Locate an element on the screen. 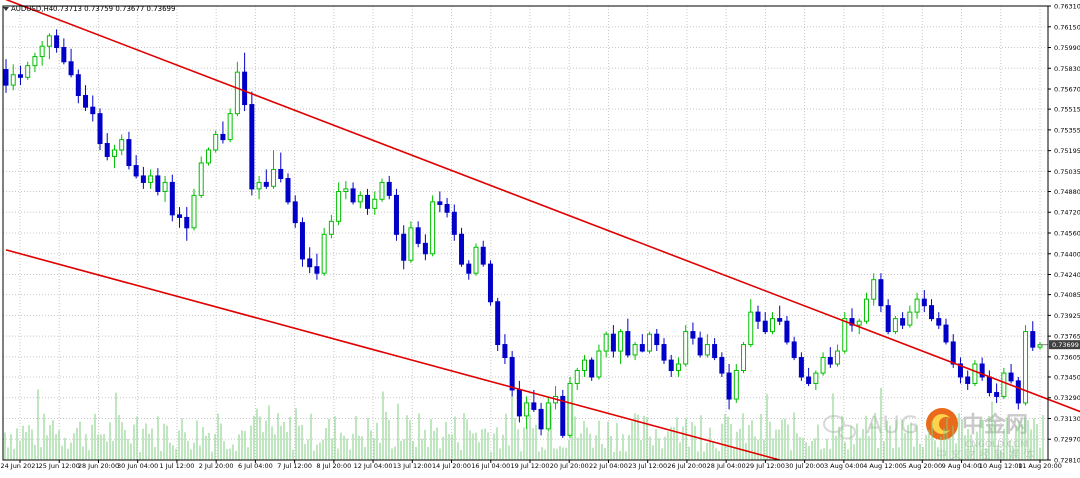  y-tick-label: 0.73450 is located at coordinates (1067, 377).